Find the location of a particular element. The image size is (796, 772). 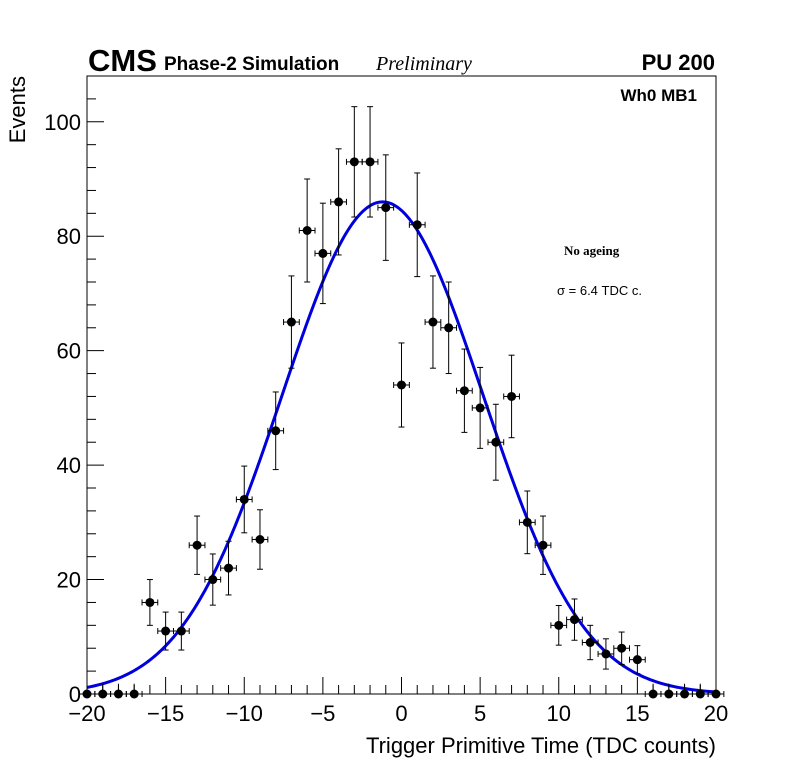

y-axis-title: Events is located at coordinates (17, 109).